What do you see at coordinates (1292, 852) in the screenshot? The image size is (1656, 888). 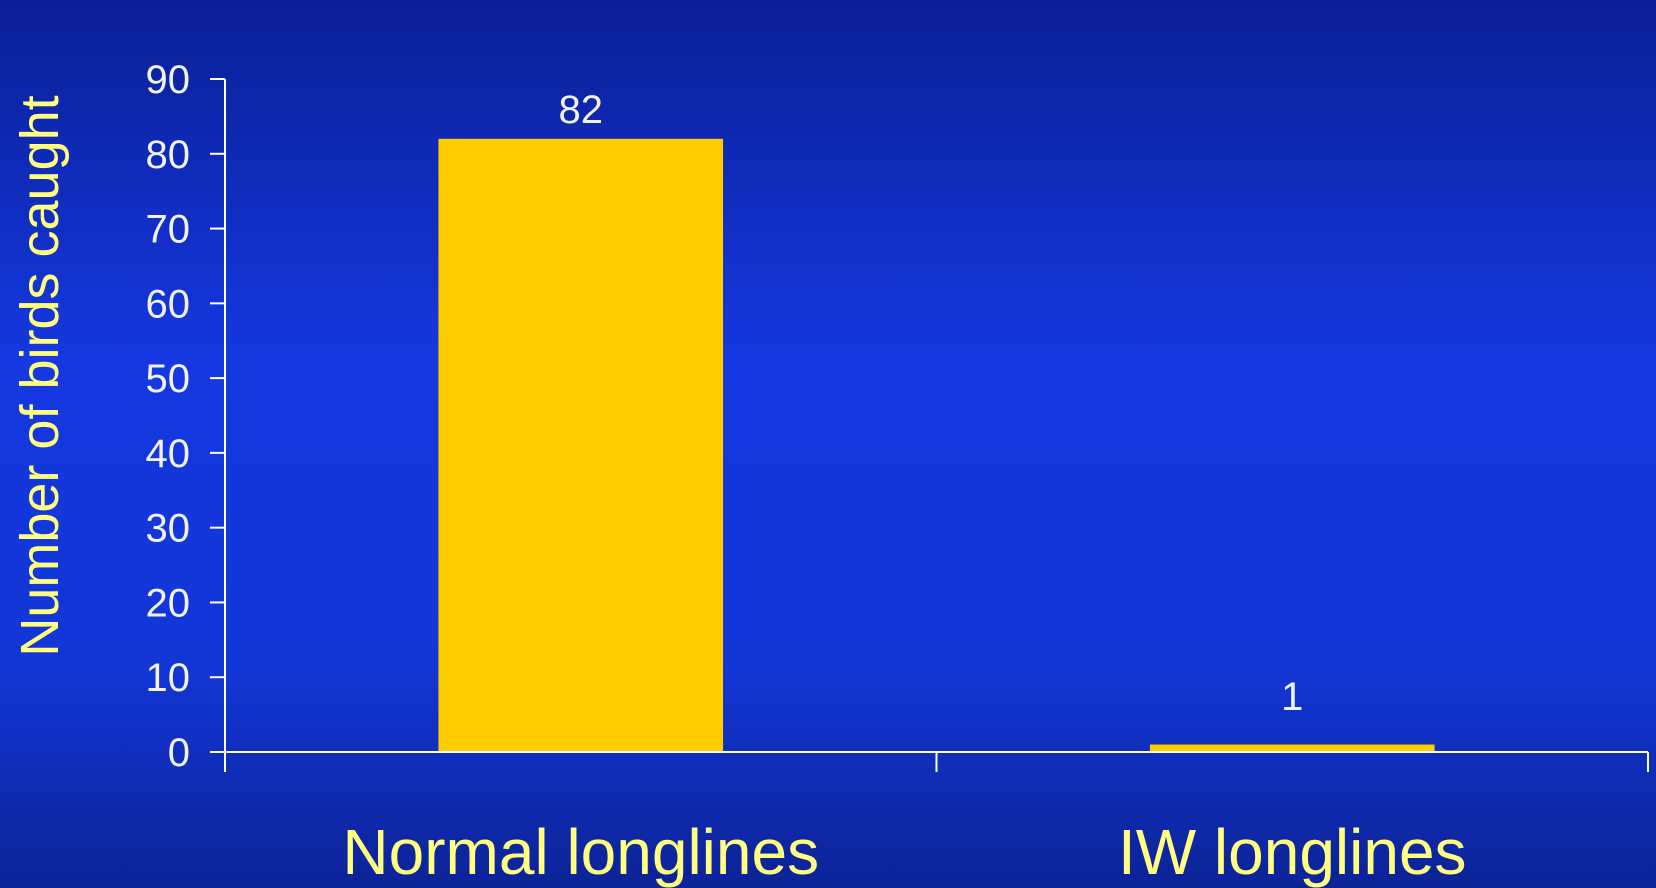 I see `category-label: IW longlines` at bounding box center [1292, 852].